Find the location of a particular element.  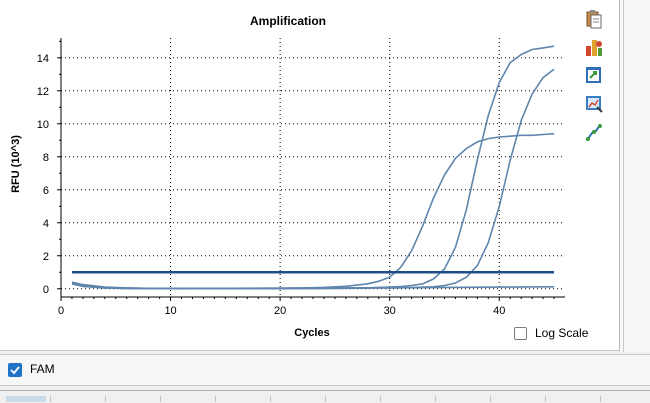

x-tick-label: 10 is located at coordinates (170, 311).